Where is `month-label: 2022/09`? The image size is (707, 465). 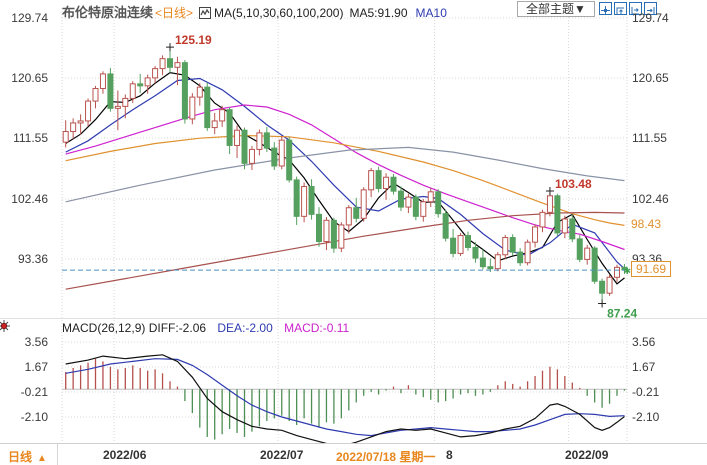
month-label: 2022/09 is located at coordinates (587, 455).